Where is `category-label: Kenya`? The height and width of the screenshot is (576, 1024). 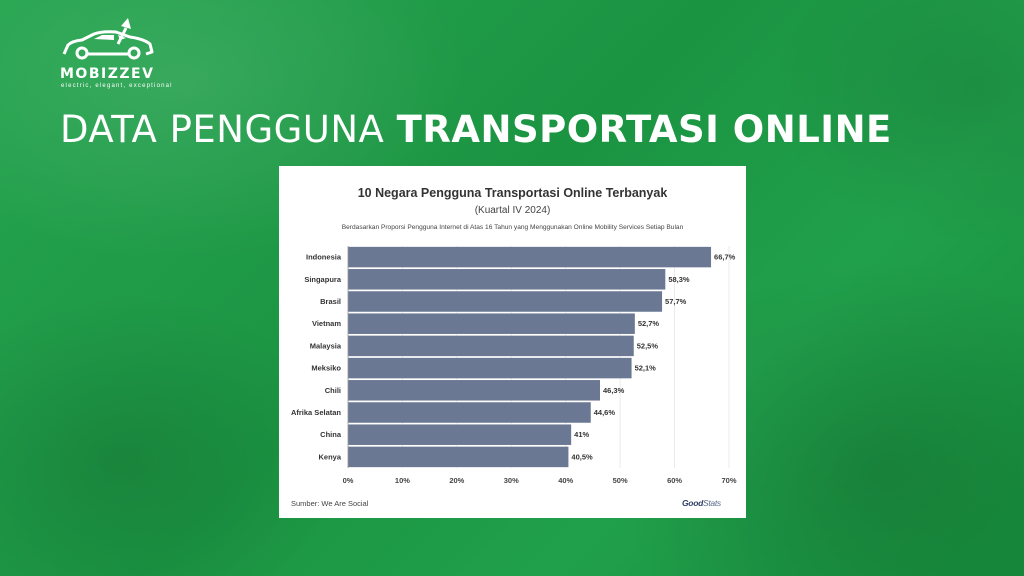
category-label: Kenya is located at coordinates (329, 456).